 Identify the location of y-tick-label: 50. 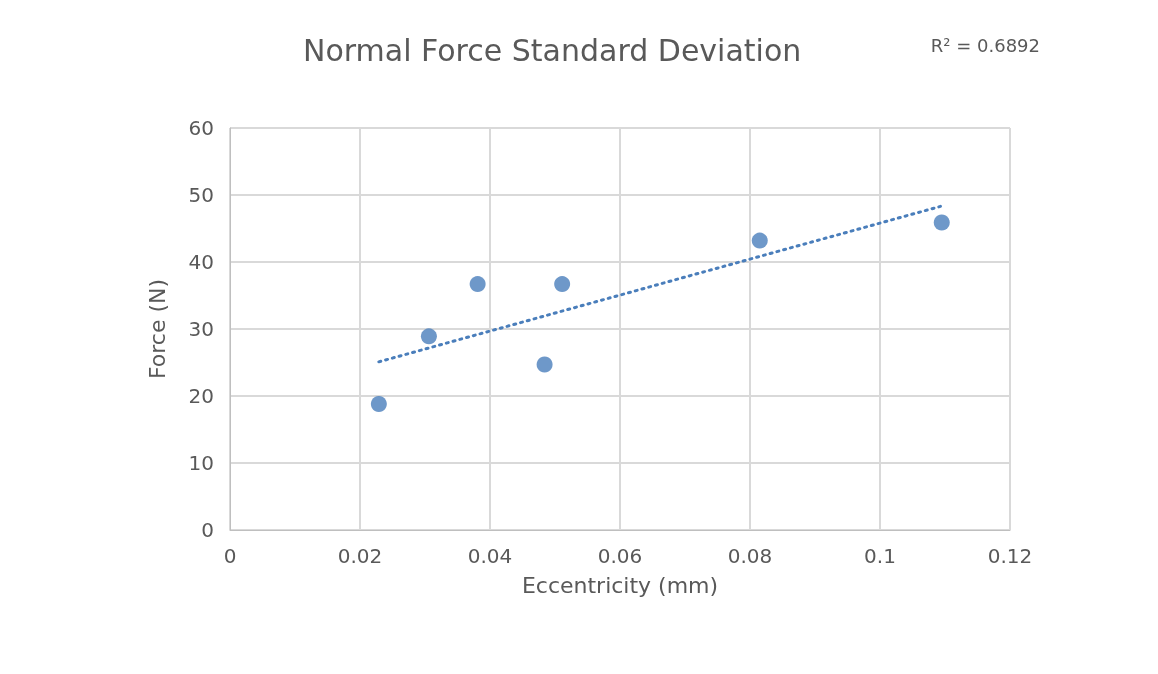
(201, 195).